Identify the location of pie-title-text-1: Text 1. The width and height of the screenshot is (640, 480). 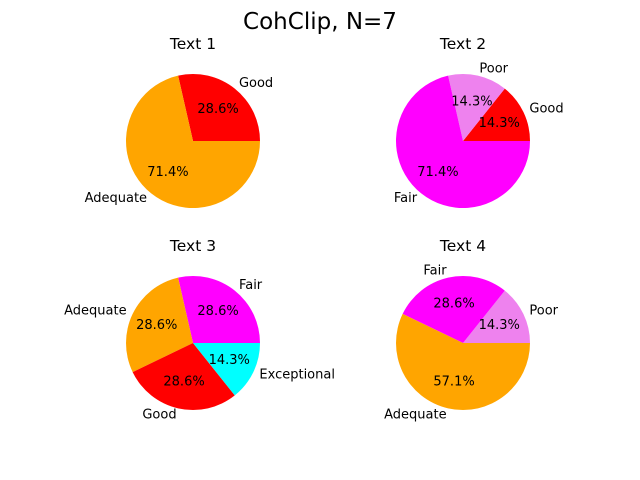
(192, 44).